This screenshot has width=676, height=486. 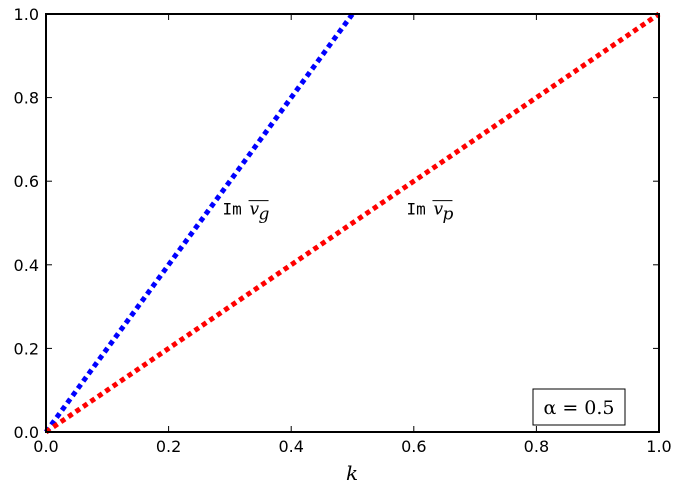 What do you see at coordinates (26, 98) in the screenshot?
I see `y-tick-label: 0.8` at bounding box center [26, 98].